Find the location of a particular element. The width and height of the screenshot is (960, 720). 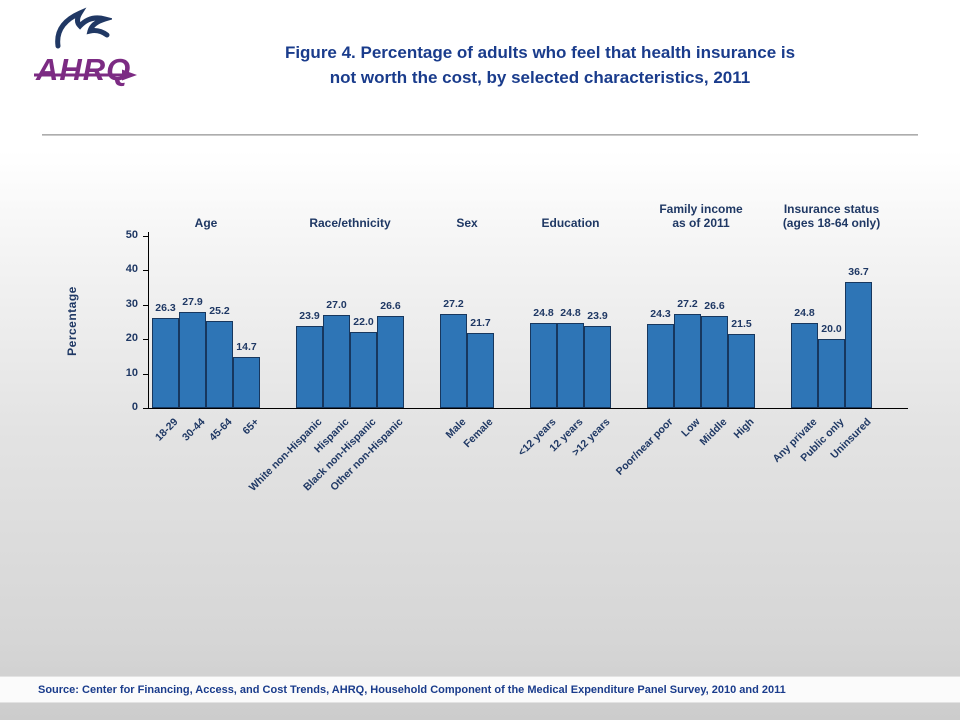

x-tick-label: Middle is located at coordinates (712, 432).